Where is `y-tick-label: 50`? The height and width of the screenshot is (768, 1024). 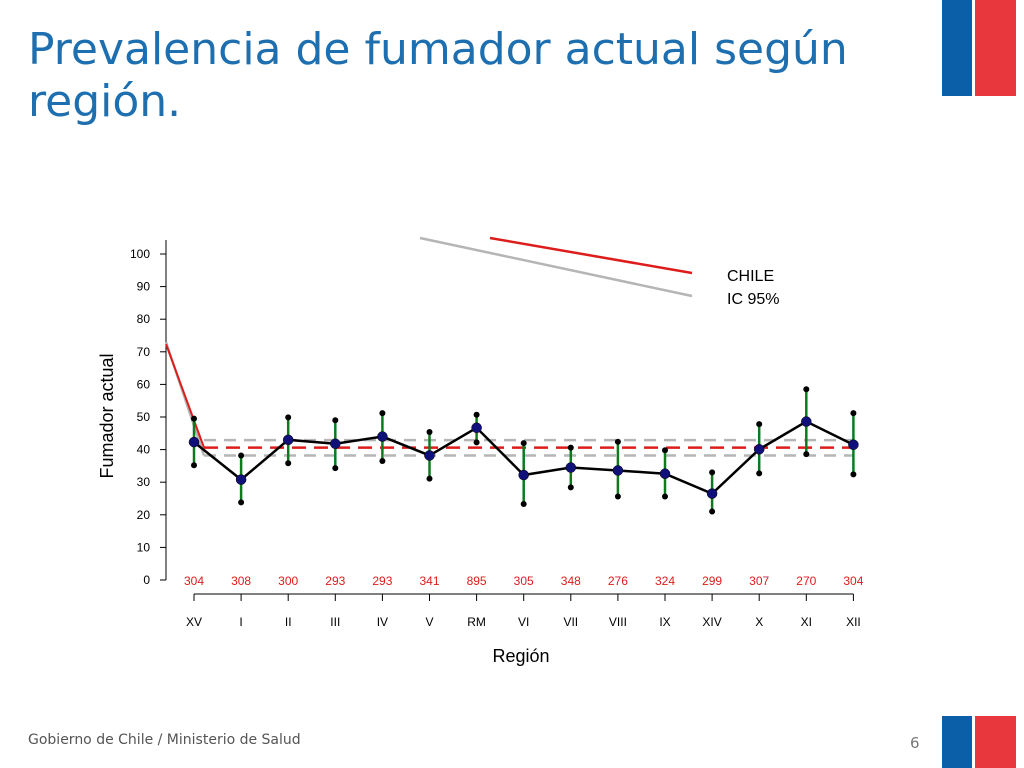
y-tick-label: 50 is located at coordinates (144, 417).